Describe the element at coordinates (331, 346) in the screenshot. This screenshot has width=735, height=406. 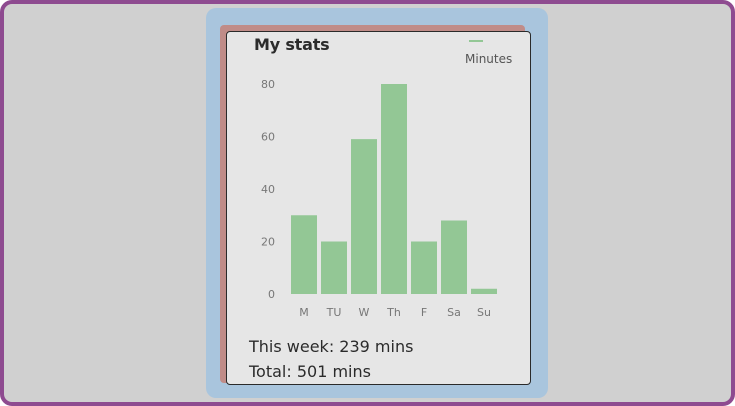
I see `this-week-stat: This week: 239 mins` at that location.